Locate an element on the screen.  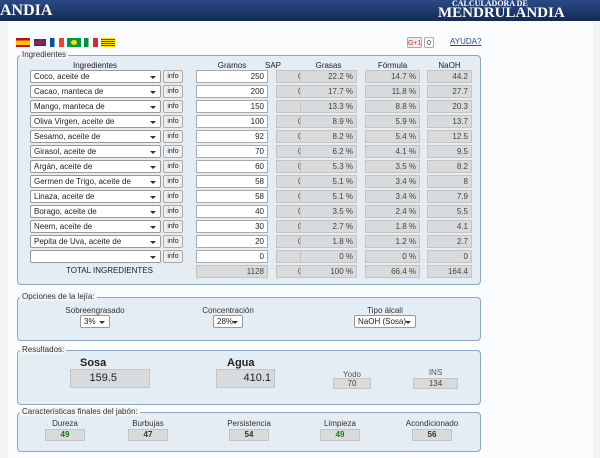
ingredient-select is located at coordinates (95, 256).